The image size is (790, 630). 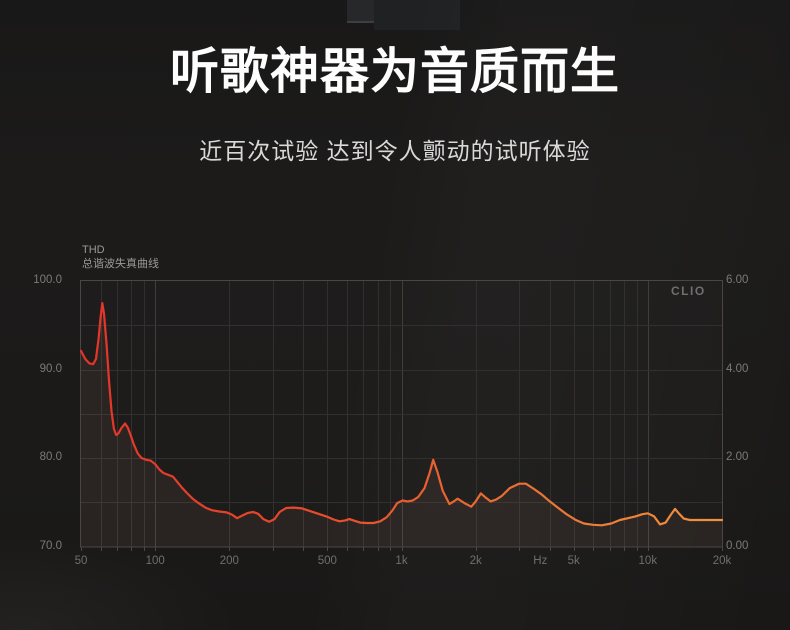 I want to click on chart-label-cn: 总谐波失真曲线, so click(x=120, y=263).